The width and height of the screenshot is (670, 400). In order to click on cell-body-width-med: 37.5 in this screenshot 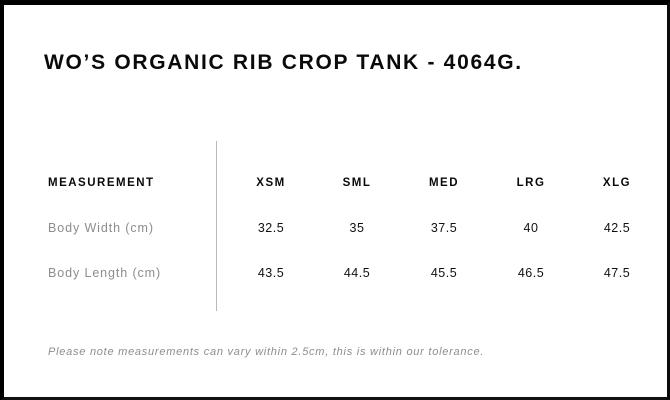, I will do `click(444, 228)`.